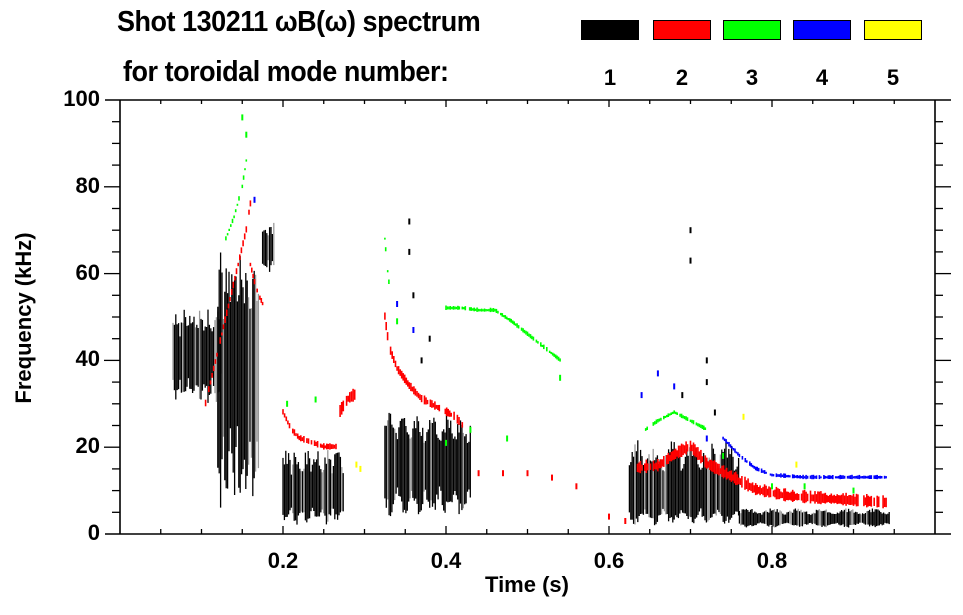 This screenshot has height=615, width=963. I want to click on y-axis-label: Frequency (kHz), so click(23, 318).